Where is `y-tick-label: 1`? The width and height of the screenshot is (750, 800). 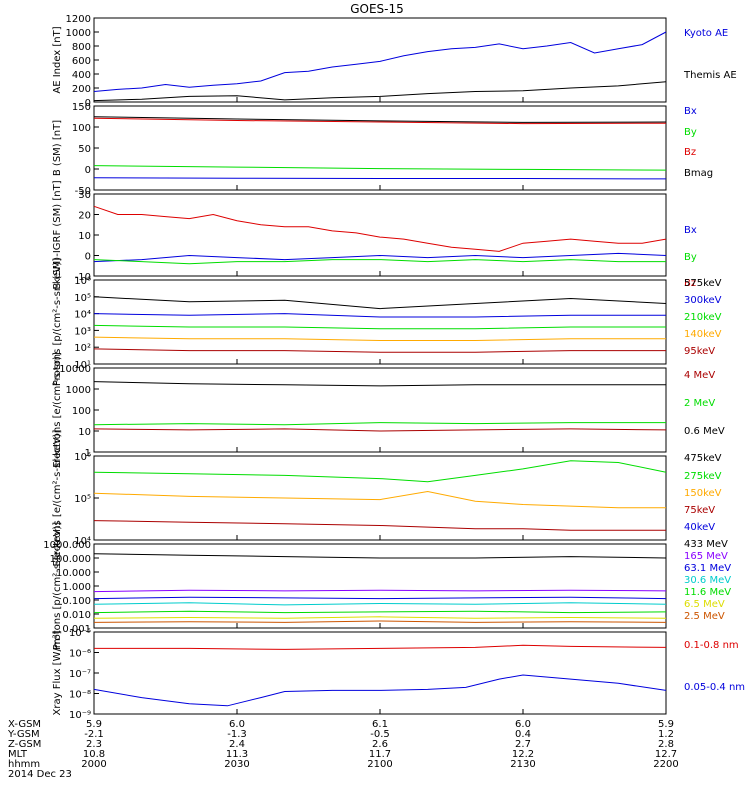
y-tick-label: 1 is located at coordinates (88, 453).